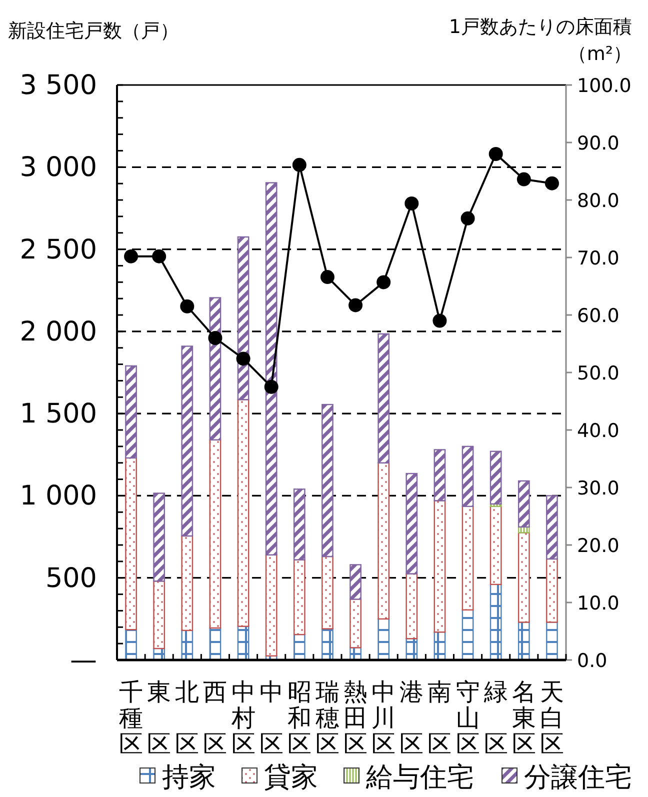 Image resolution: width=648 pixels, height=797 pixels. What do you see at coordinates (243, 718) in the screenshot?
I see `x-tick-label: 中村区` at bounding box center [243, 718].